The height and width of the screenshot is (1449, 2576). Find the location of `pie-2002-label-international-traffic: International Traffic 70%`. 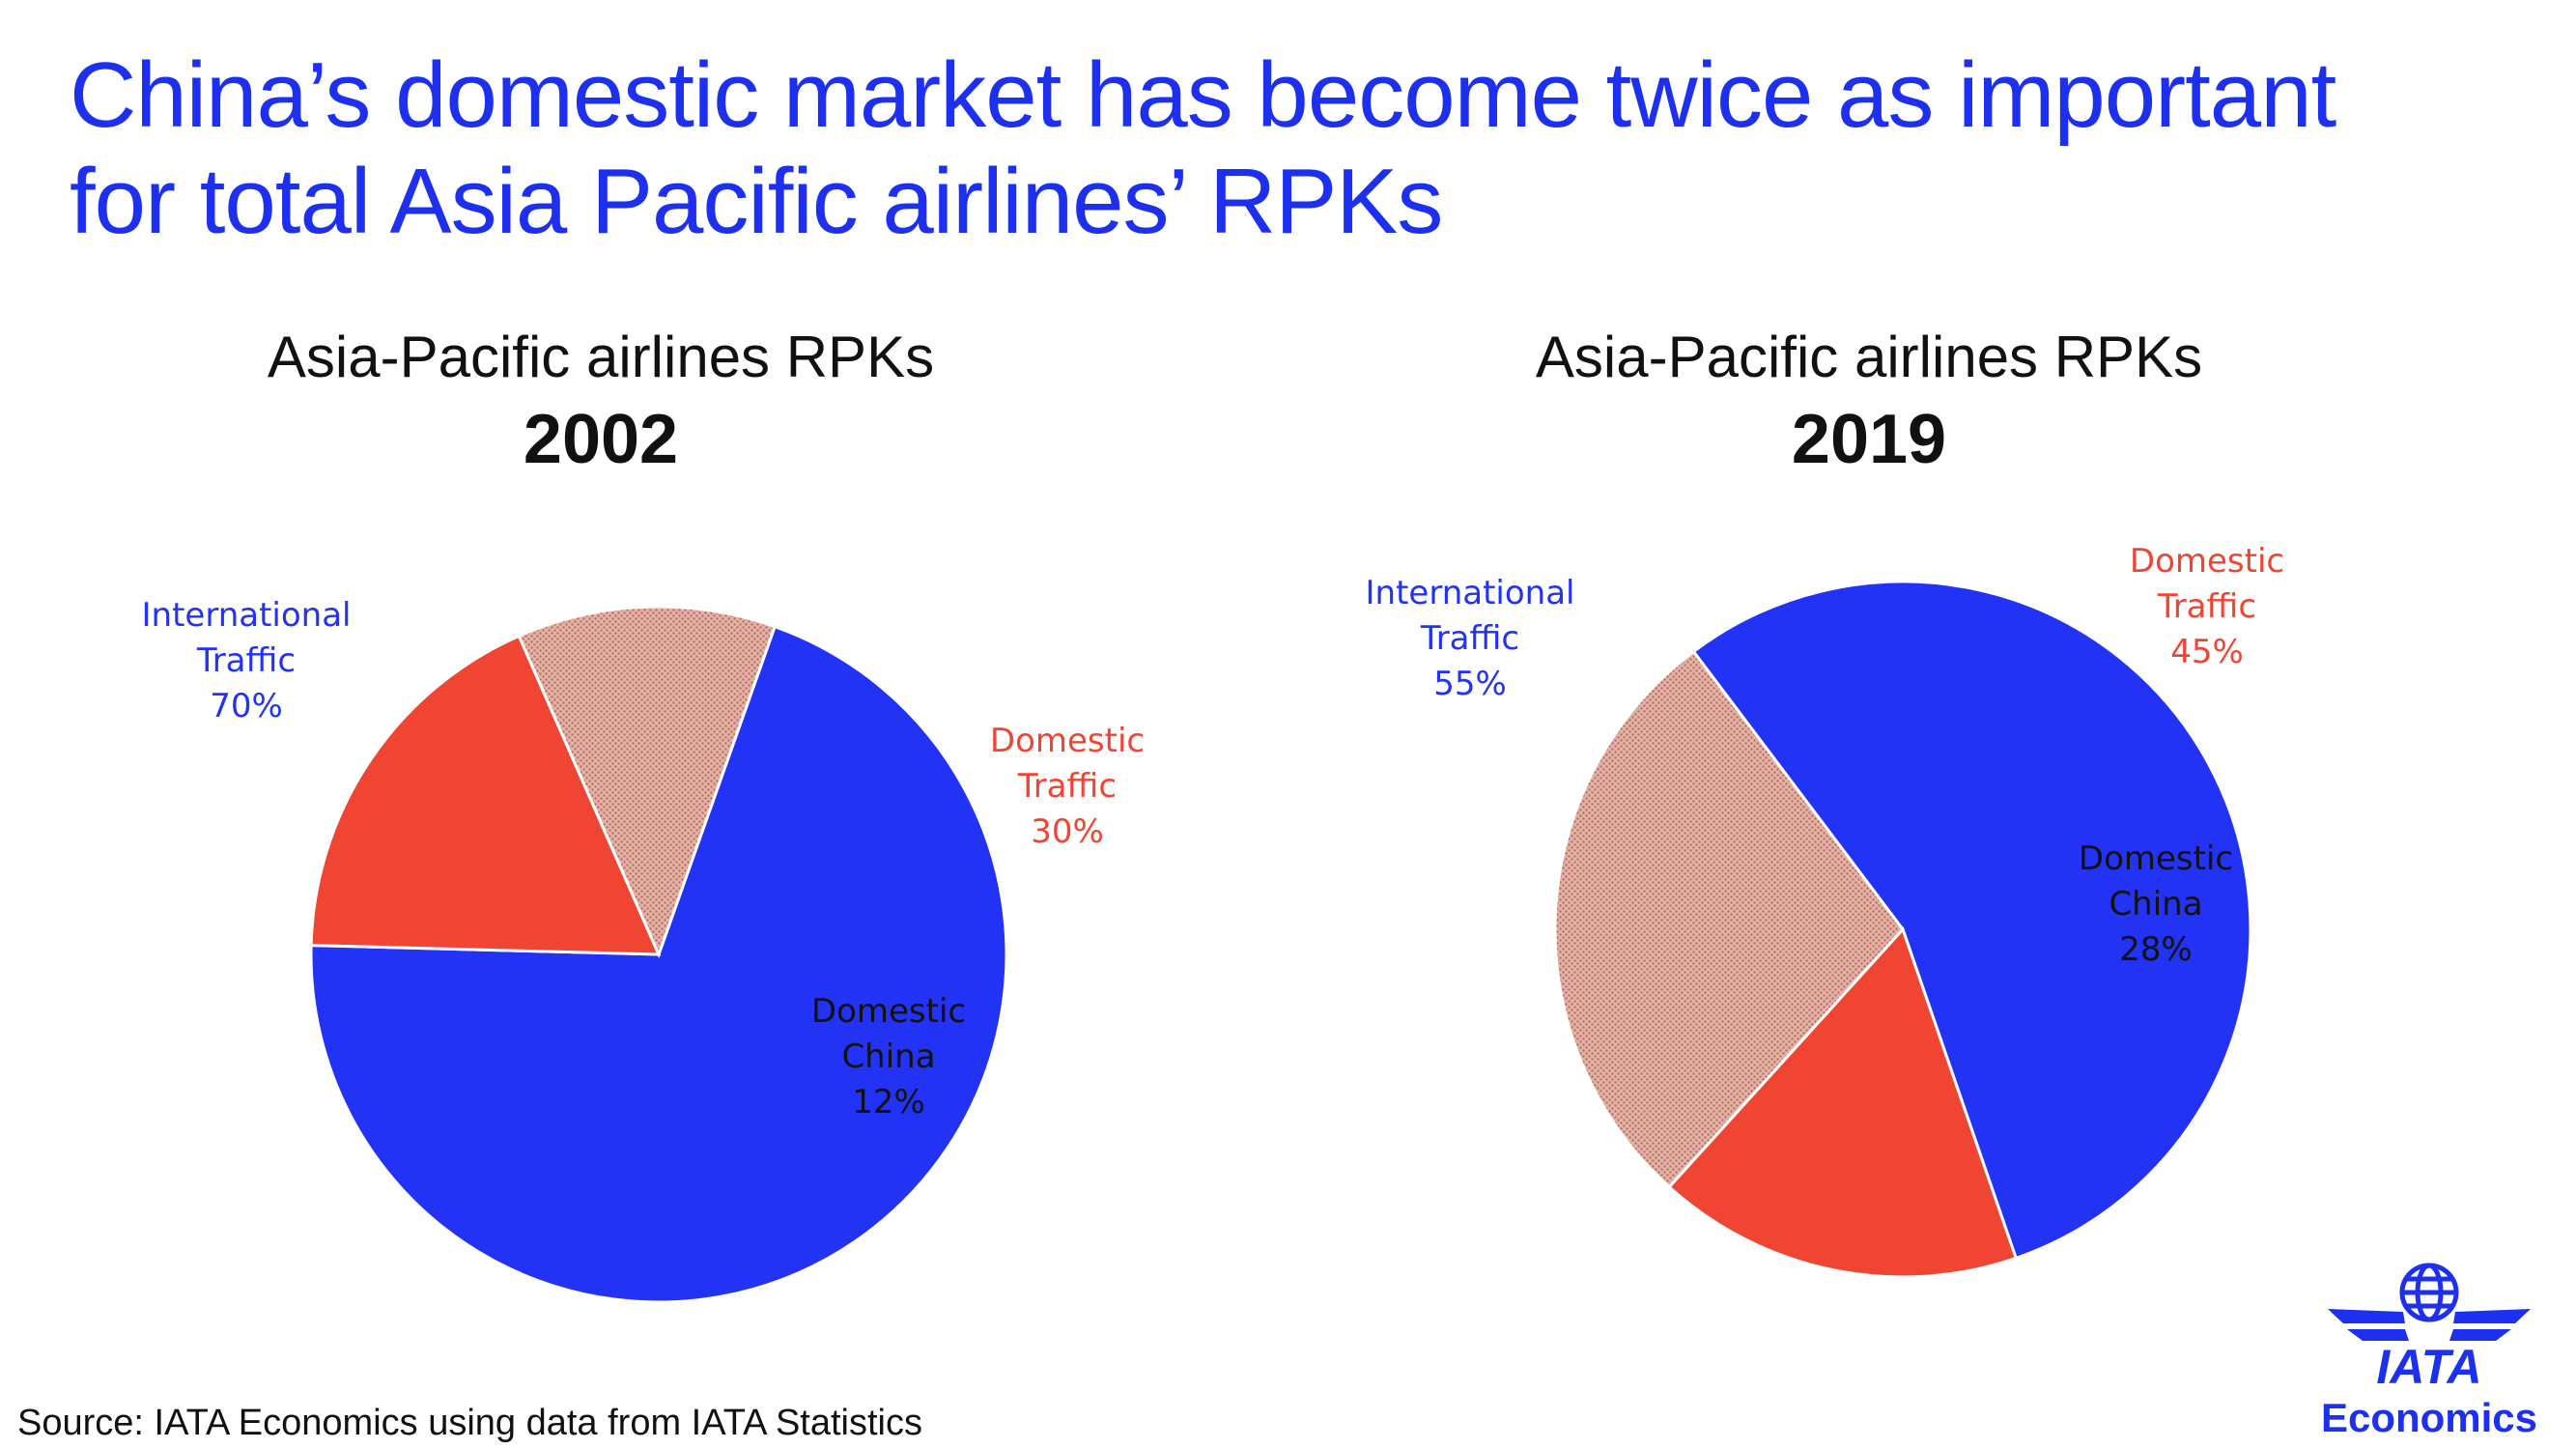

pie-2002-label-international-traffic: International Traffic 70% is located at coordinates (247, 660).